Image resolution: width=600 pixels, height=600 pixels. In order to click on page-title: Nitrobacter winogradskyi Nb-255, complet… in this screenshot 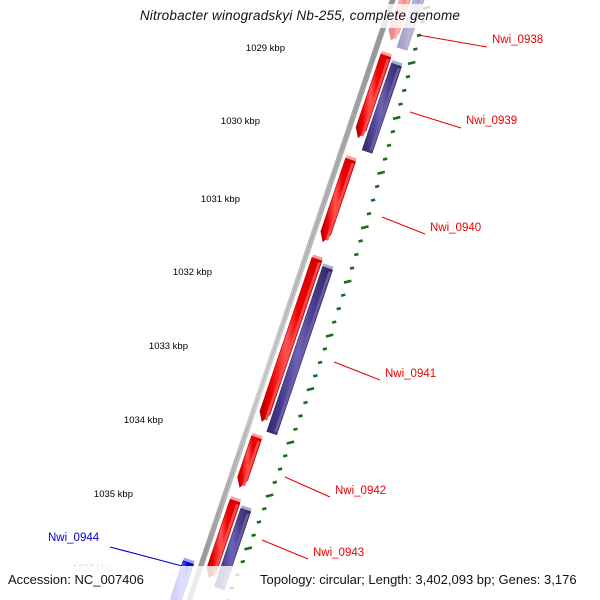, I will do `click(300, 15)`.